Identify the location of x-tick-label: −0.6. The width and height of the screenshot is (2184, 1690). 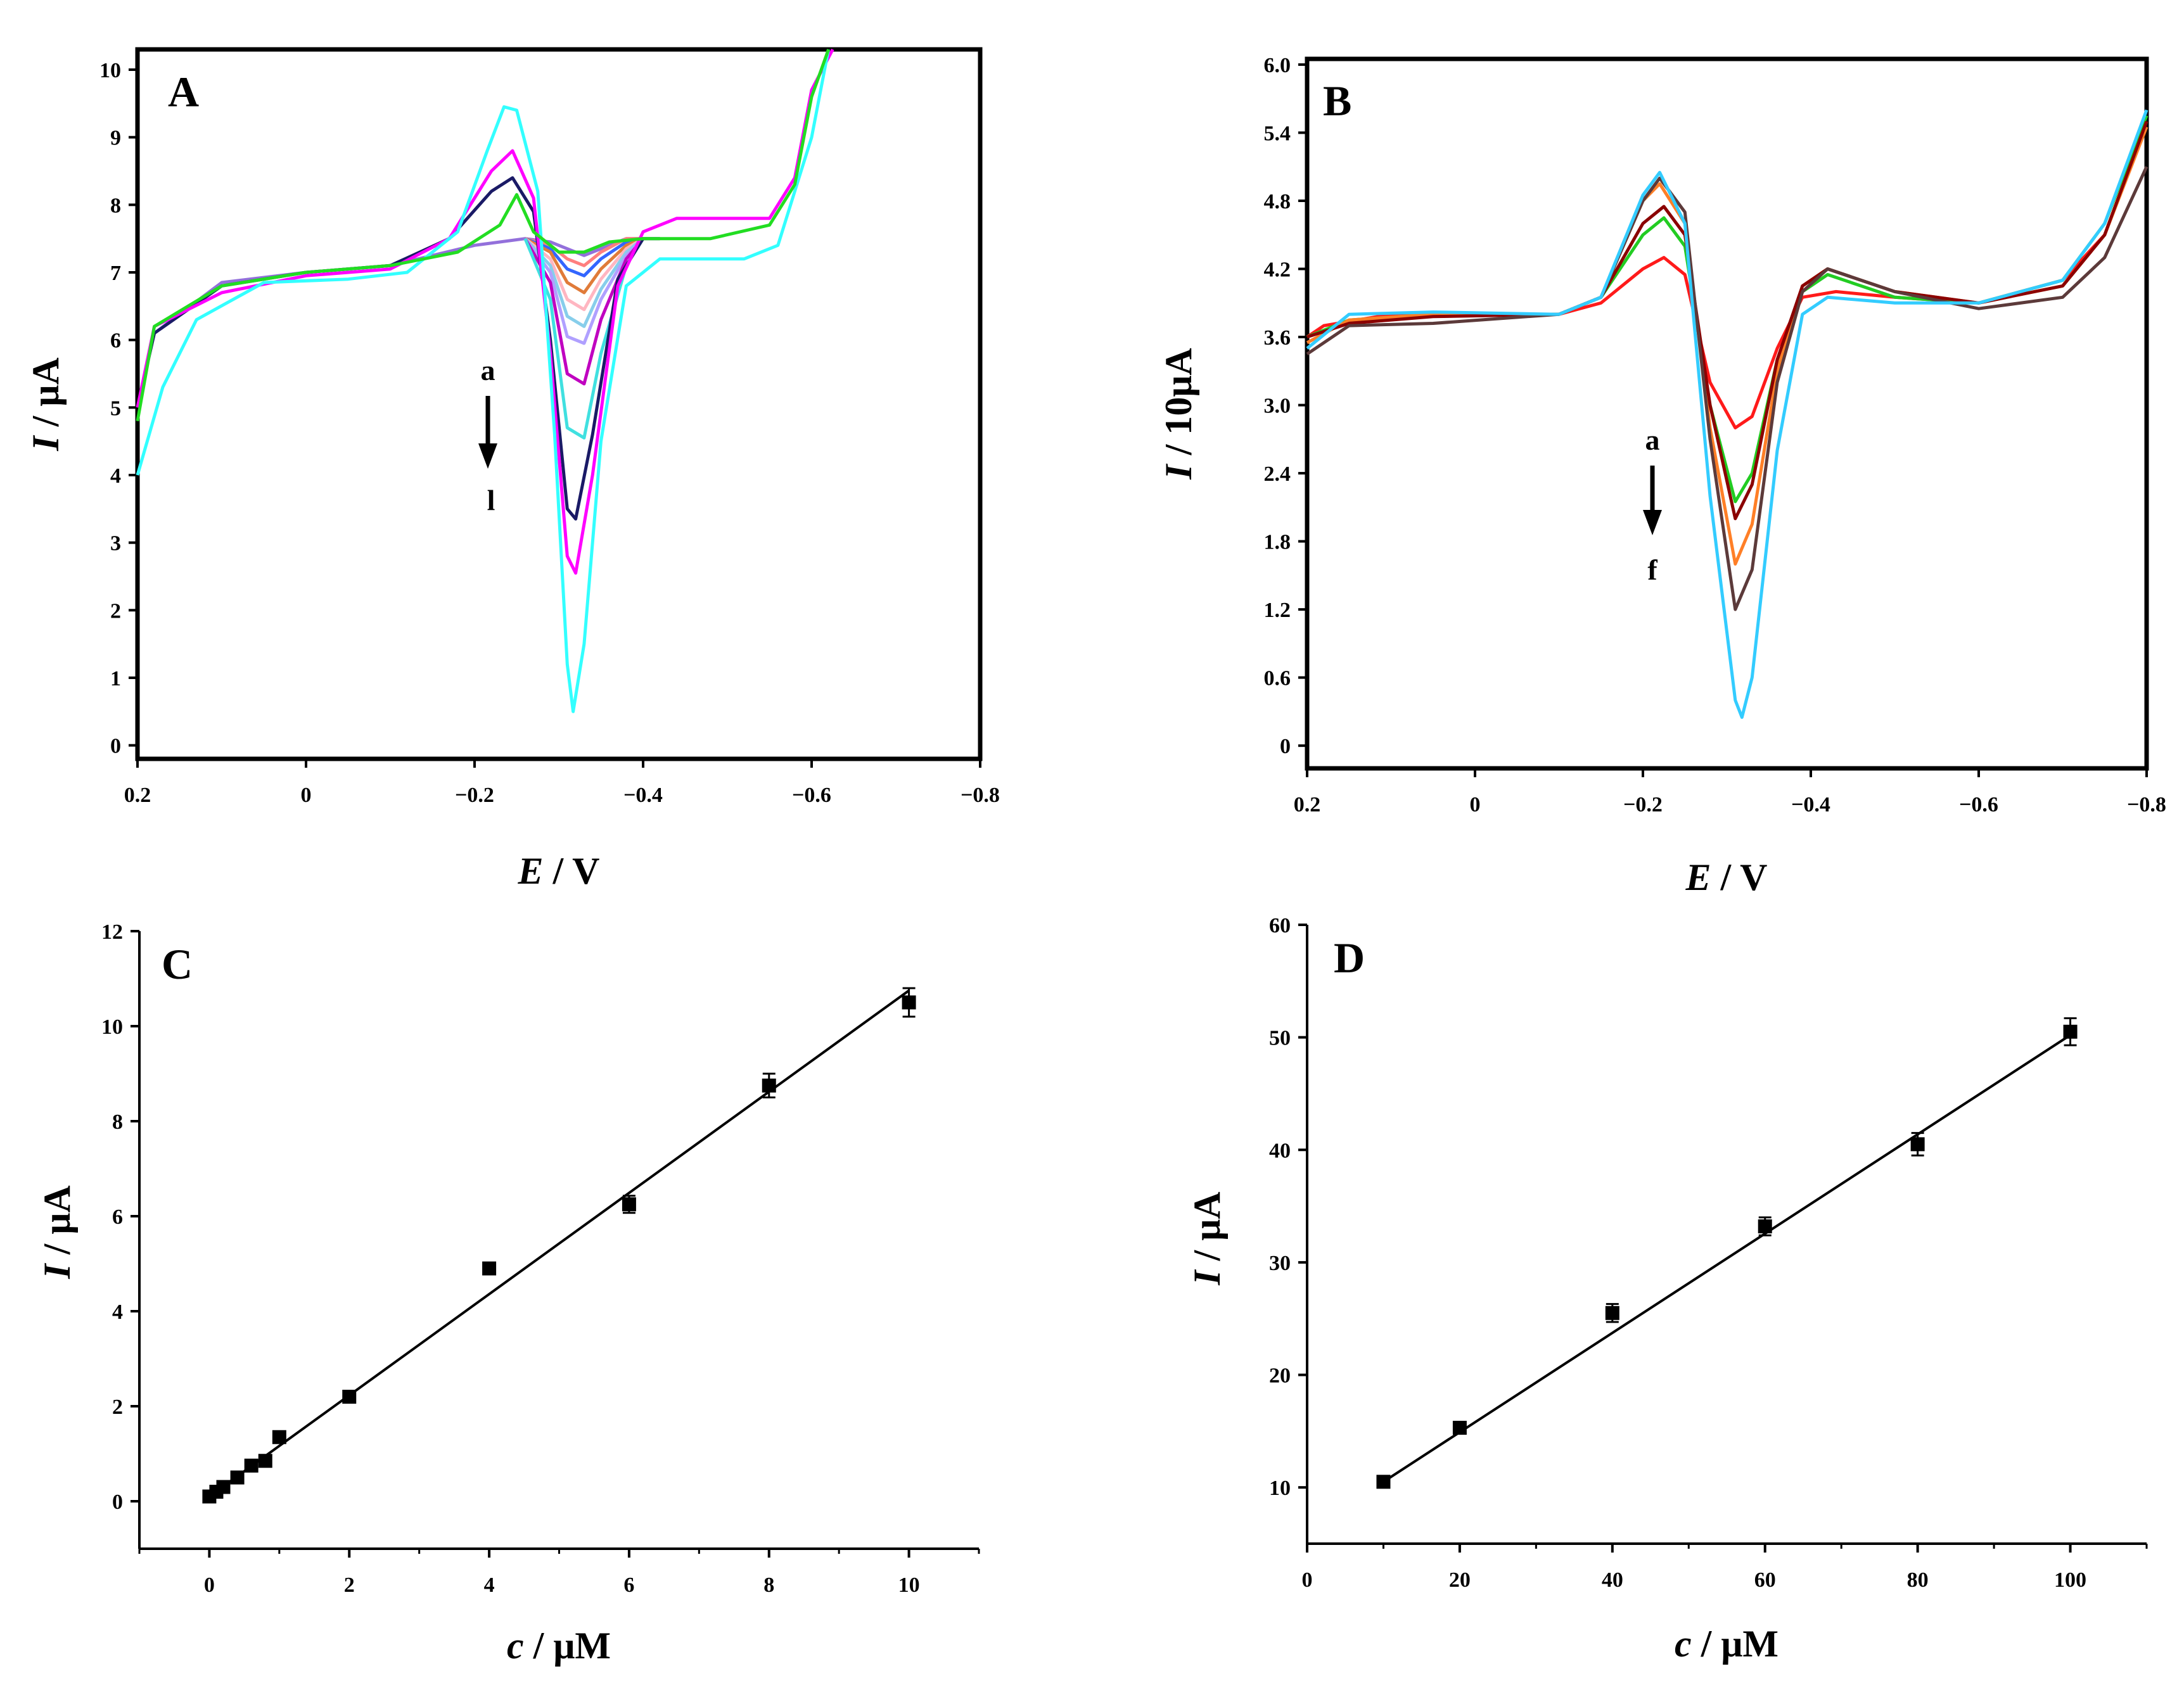
(1978, 804).